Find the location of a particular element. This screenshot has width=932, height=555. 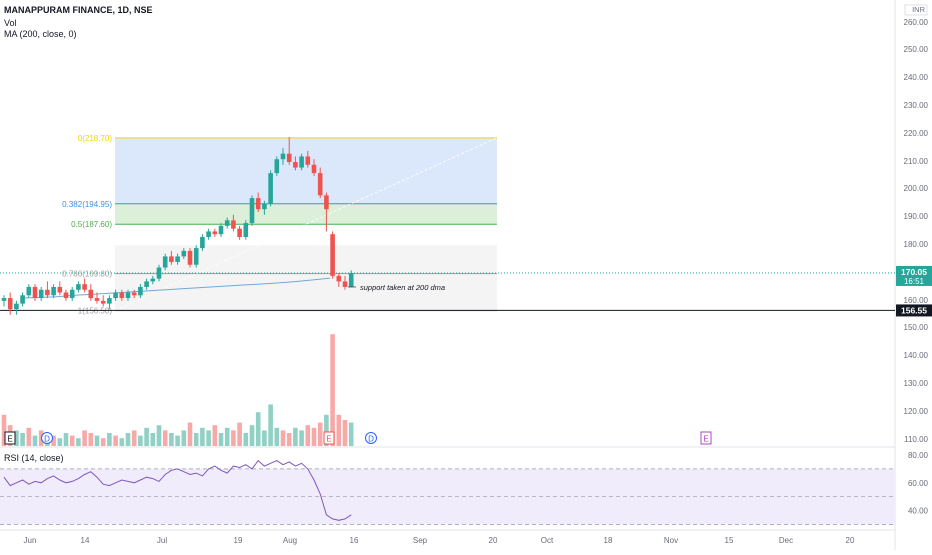

time-tick-label: 18 is located at coordinates (608, 540).